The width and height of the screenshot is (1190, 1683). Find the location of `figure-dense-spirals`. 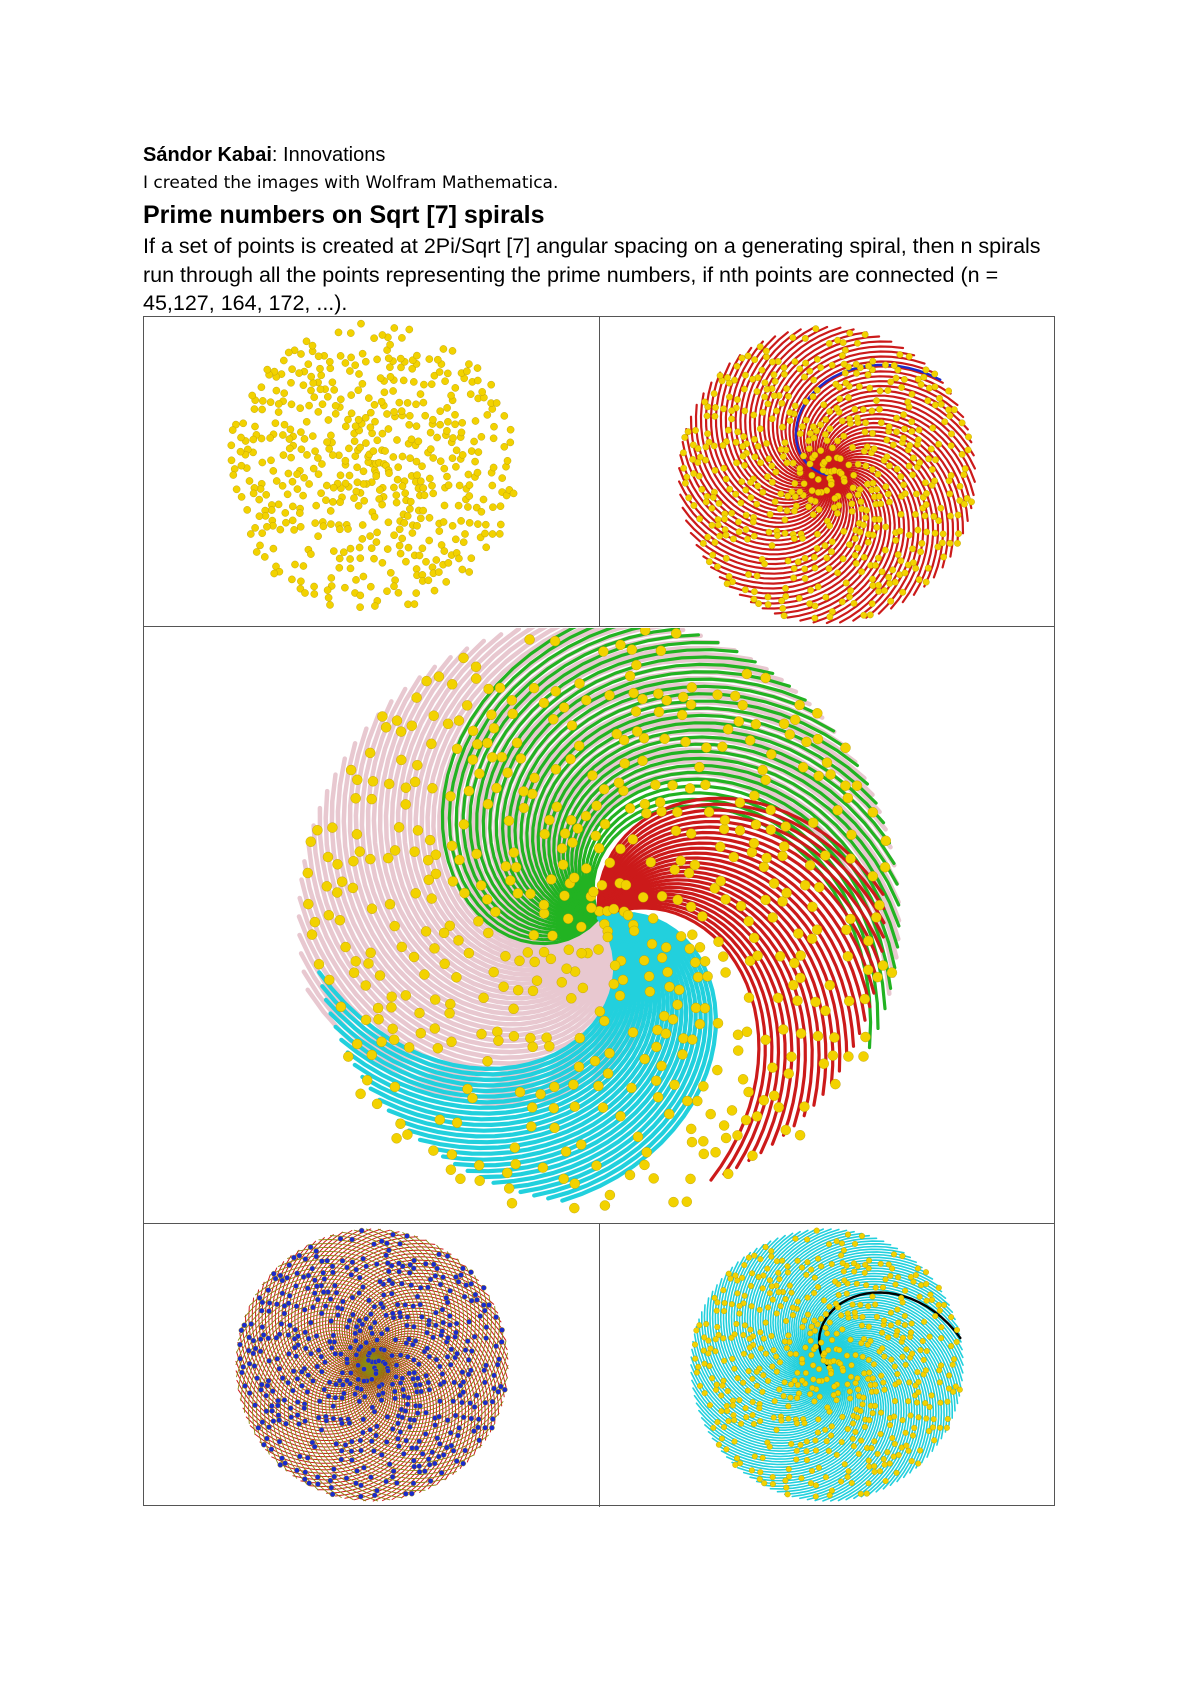

figure-dense-spirals is located at coordinates (371, 1365).